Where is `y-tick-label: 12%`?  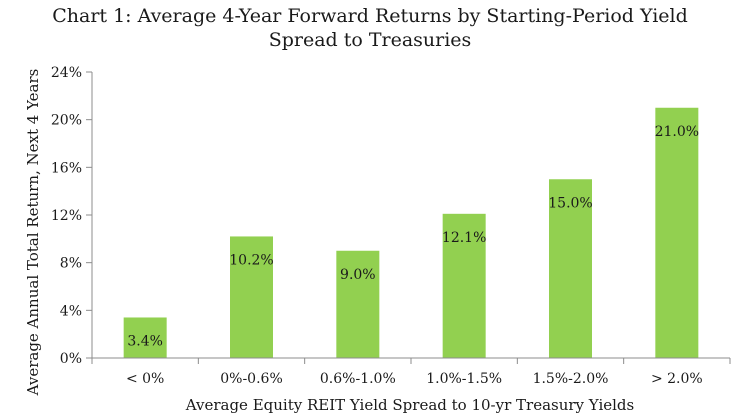 y-tick-label: 12% is located at coordinates (66, 216).